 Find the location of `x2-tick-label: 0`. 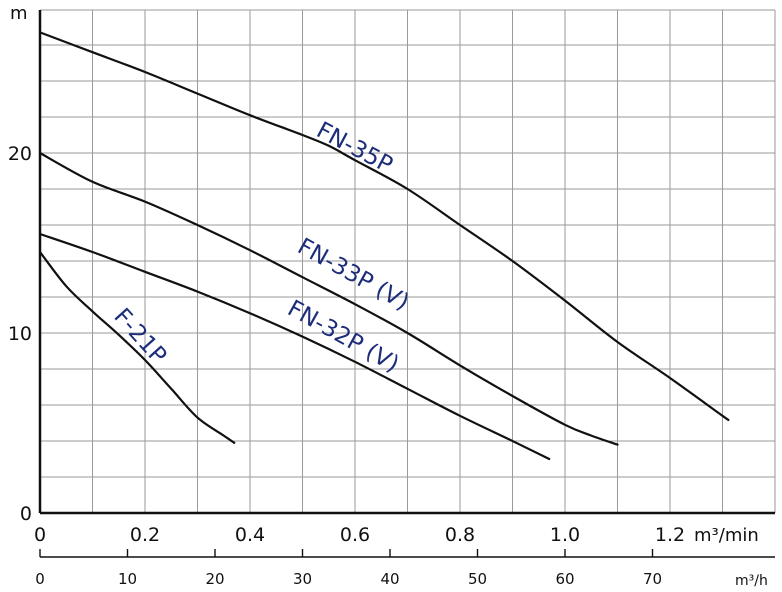

x2-tick-label: 0 is located at coordinates (40, 579).